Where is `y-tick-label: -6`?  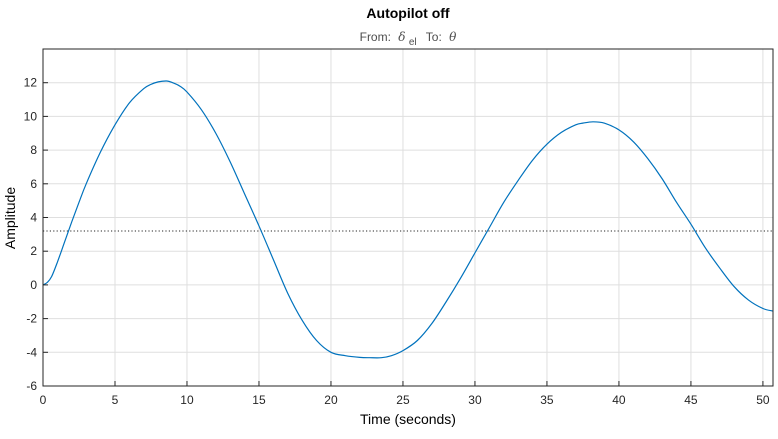 y-tick-label: -6 is located at coordinates (31, 386).